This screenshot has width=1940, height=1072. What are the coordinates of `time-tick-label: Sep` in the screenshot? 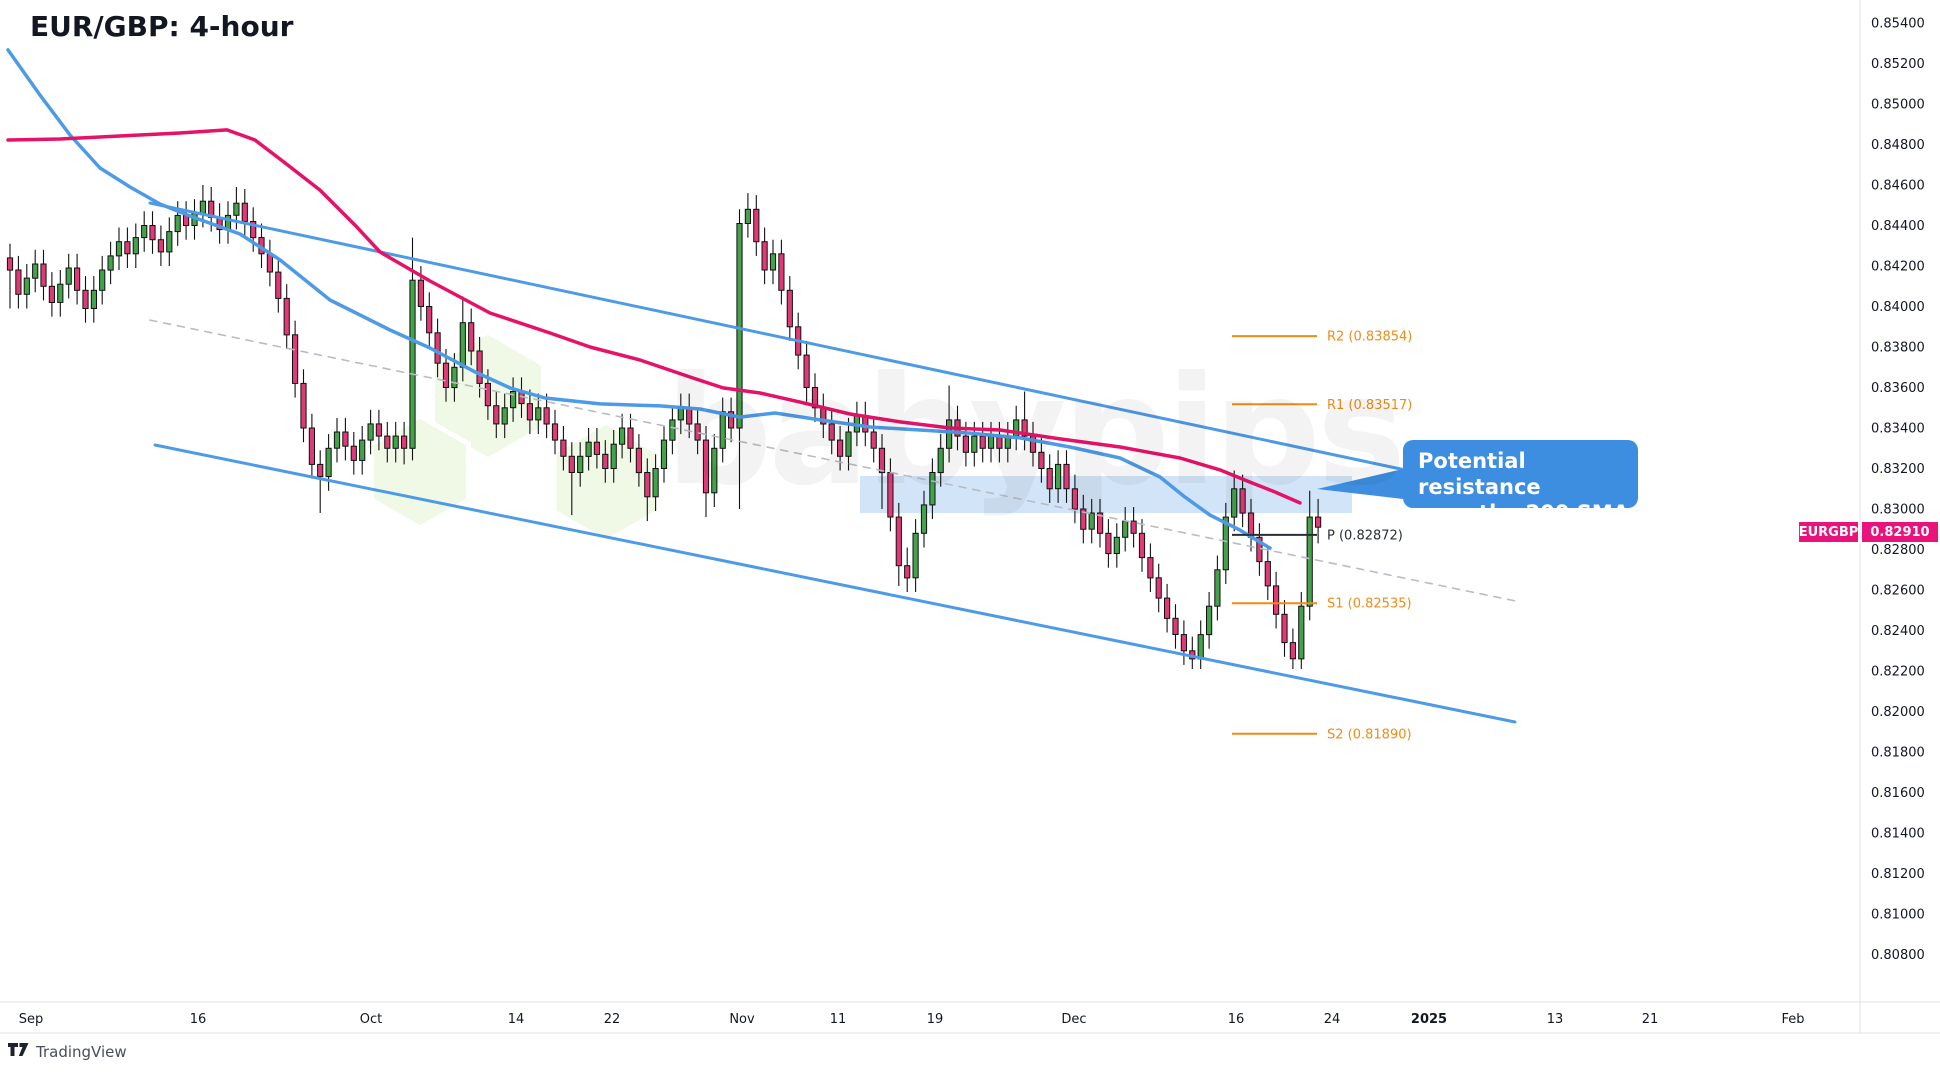 It's located at (31, 1019).